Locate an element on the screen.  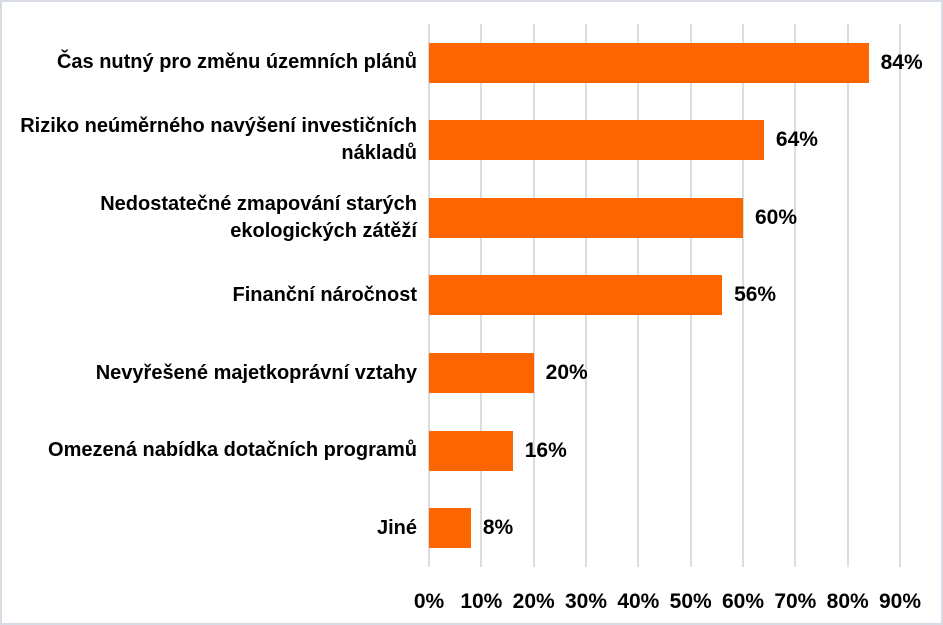
x-axis-tick-label: 60% is located at coordinates (743, 601).